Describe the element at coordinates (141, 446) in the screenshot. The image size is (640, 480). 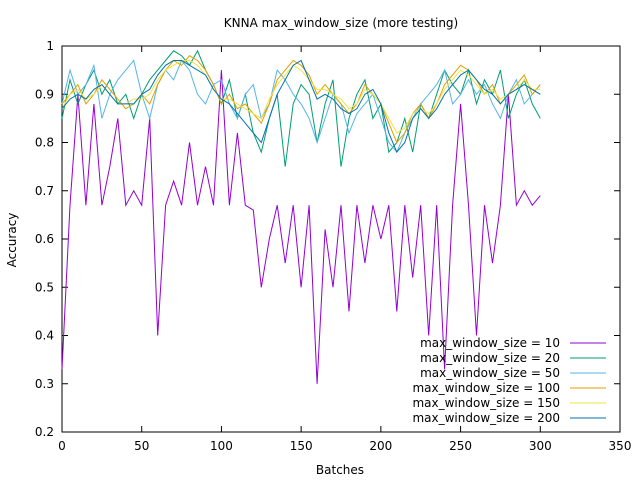
I see `x-tick-label: 50` at that location.